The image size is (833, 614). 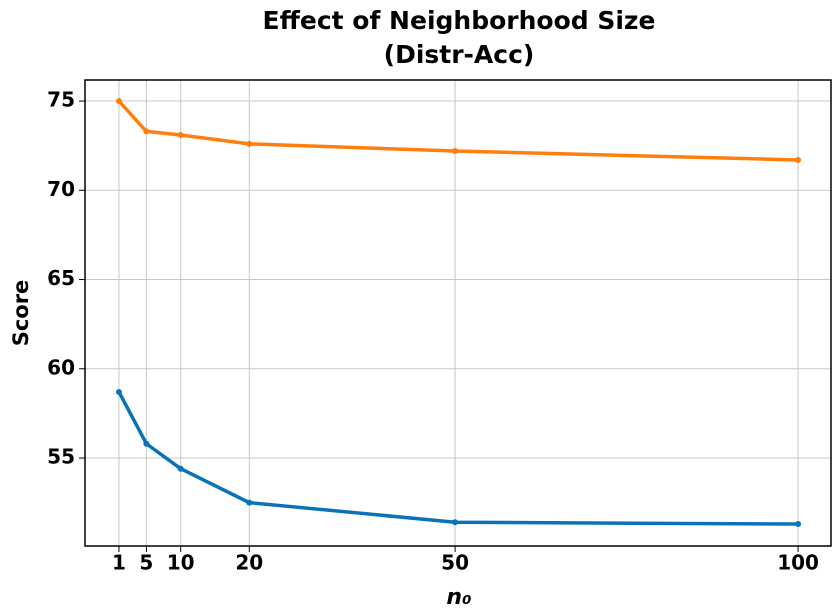 What do you see at coordinates (459, 597) in the screenshot?
I see `x-axis-label: n₀` at bounding box center [459, 597].